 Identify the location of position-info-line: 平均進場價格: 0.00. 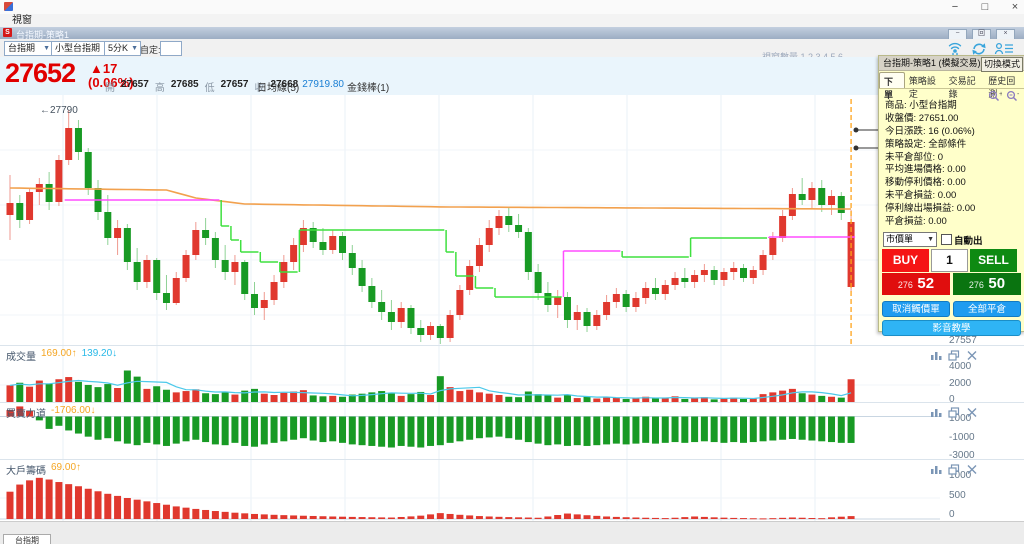
(925, 170).